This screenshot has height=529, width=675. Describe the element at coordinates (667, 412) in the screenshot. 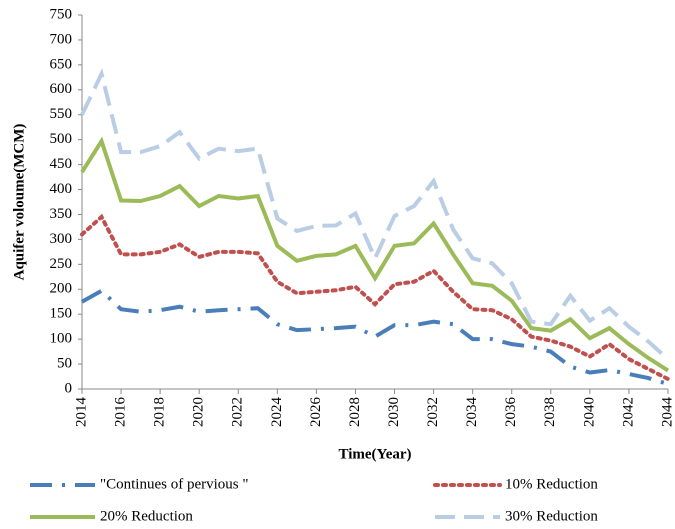

I see `x-tick-label: 2044` at that location.